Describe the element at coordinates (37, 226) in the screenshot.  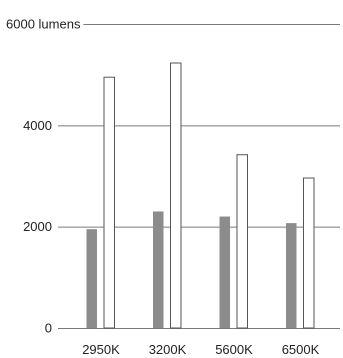
I see `y-tick-label: 2000` at that location.